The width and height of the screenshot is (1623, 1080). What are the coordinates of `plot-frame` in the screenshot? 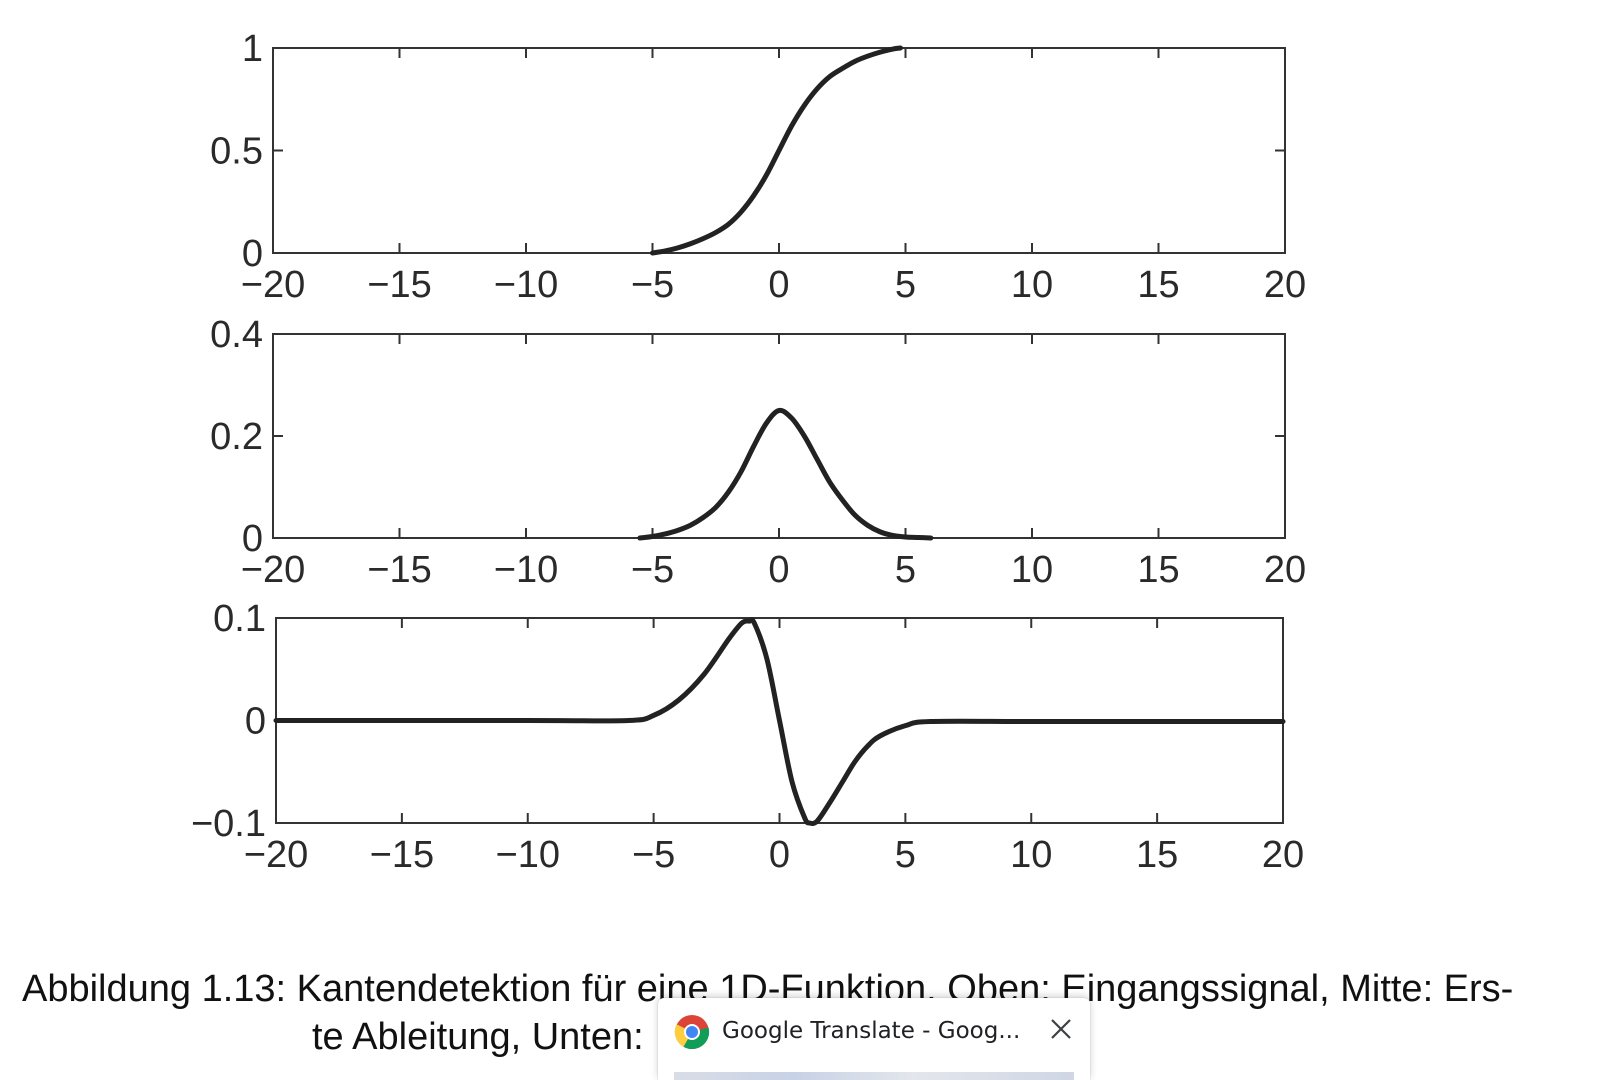 It's located at (779, 436).